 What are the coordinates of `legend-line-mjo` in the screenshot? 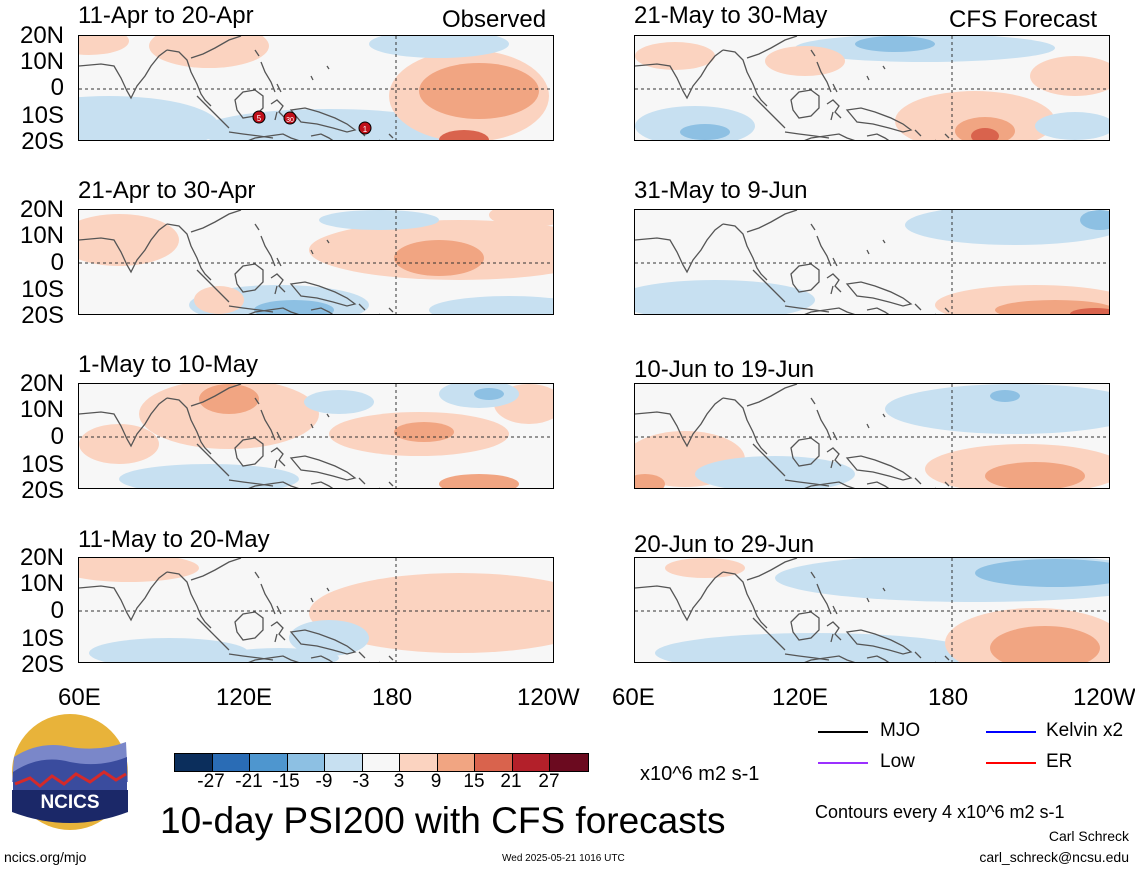 It's located at (843, 732).